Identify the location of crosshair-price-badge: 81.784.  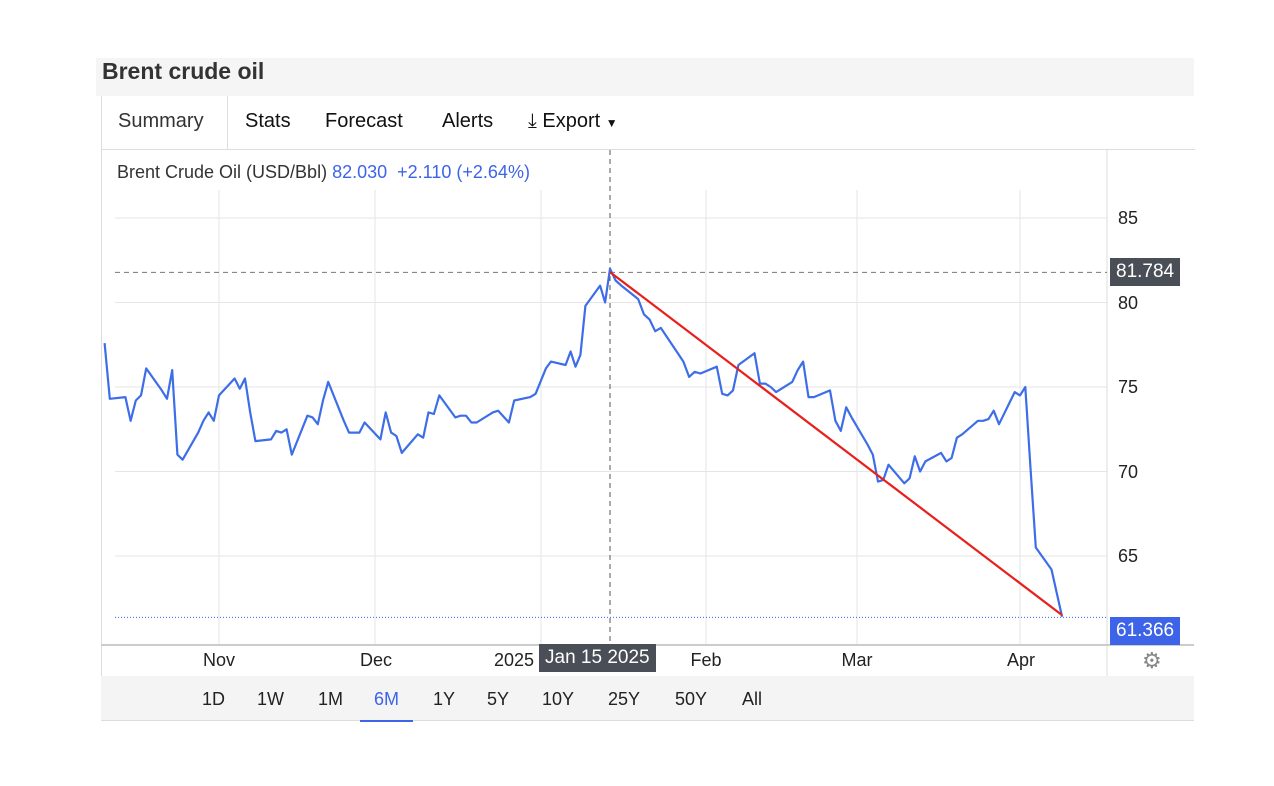
(1145, 272).